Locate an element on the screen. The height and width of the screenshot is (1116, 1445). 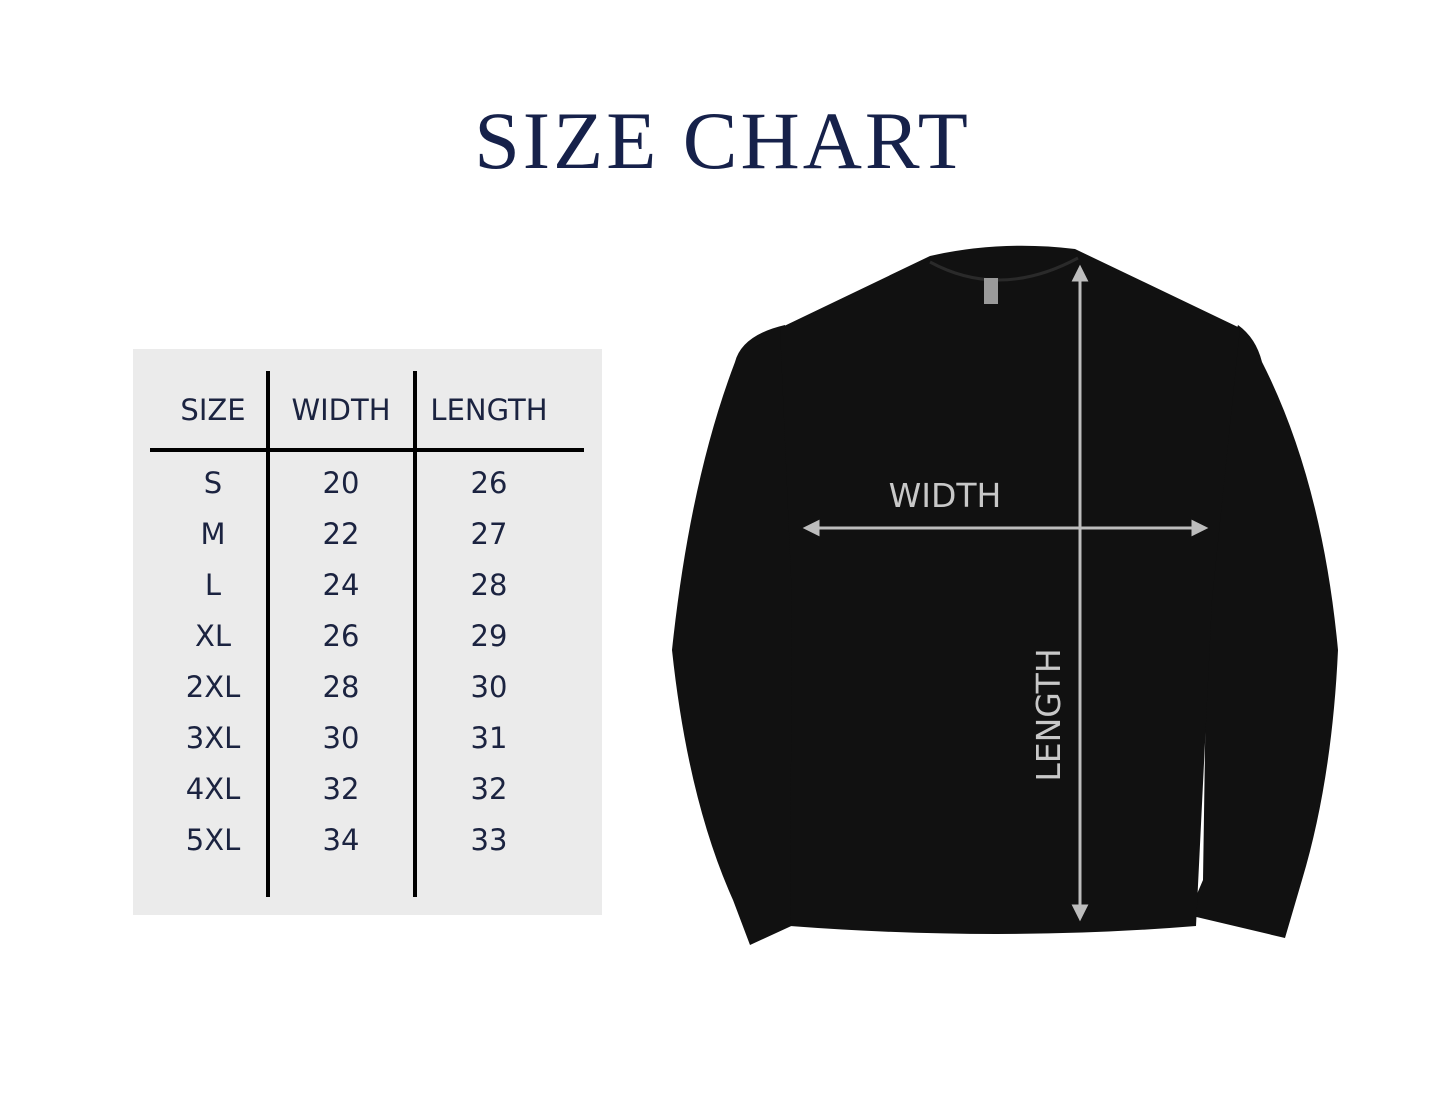
table-cell: 34 is located at coordinates (341, 840).